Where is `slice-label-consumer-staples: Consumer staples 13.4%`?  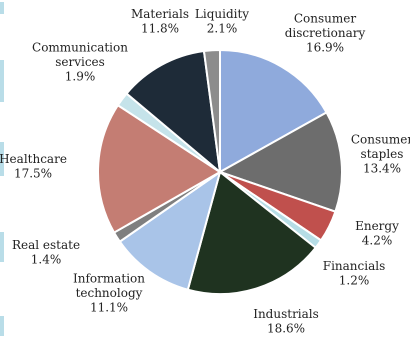 slice-label-consumer-staples: Consumer staples 13.4% is located at coordinates (380, 154).